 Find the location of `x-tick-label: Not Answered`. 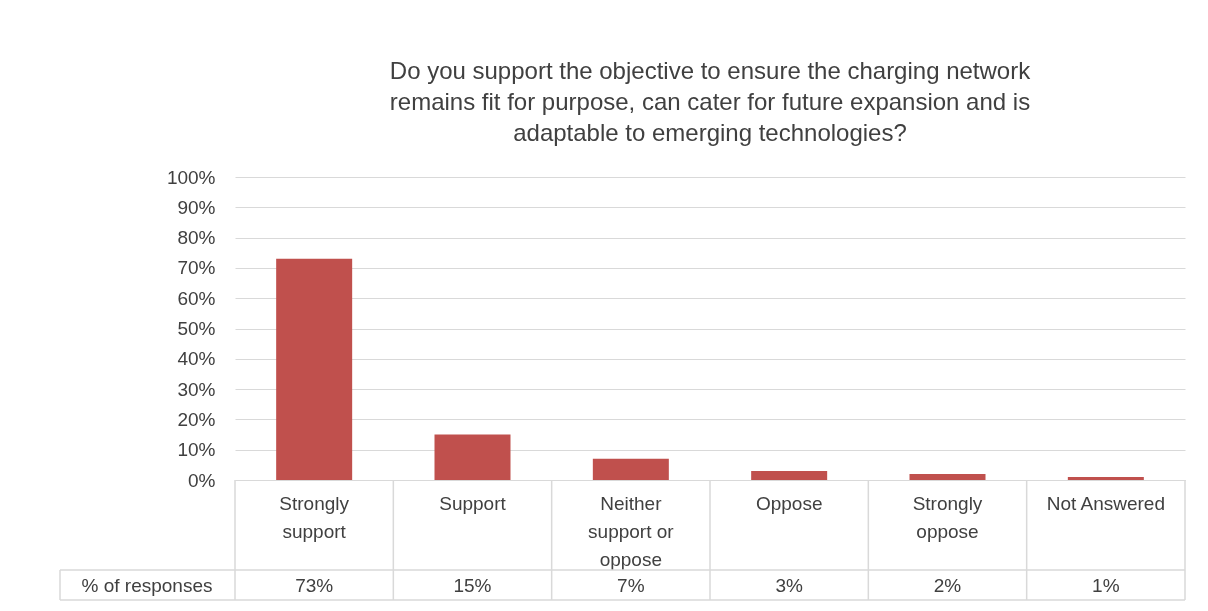

x-tick-label: Not Answered is located at coordinates (1105, 503).